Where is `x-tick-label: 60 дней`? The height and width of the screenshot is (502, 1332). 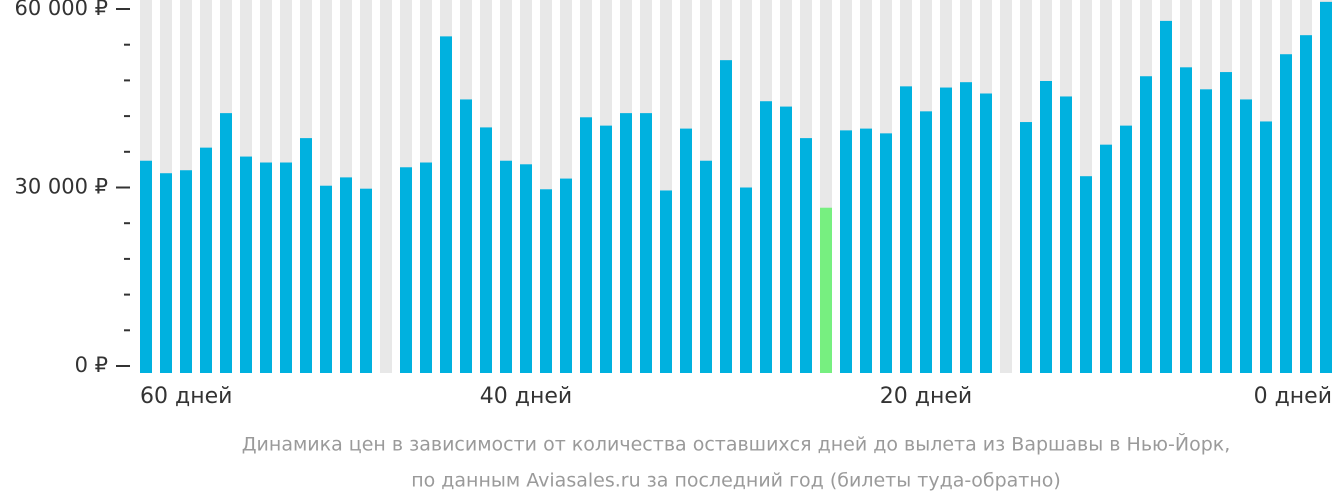
x-tick-label: 60 дней is located at coordinates (186, 396).